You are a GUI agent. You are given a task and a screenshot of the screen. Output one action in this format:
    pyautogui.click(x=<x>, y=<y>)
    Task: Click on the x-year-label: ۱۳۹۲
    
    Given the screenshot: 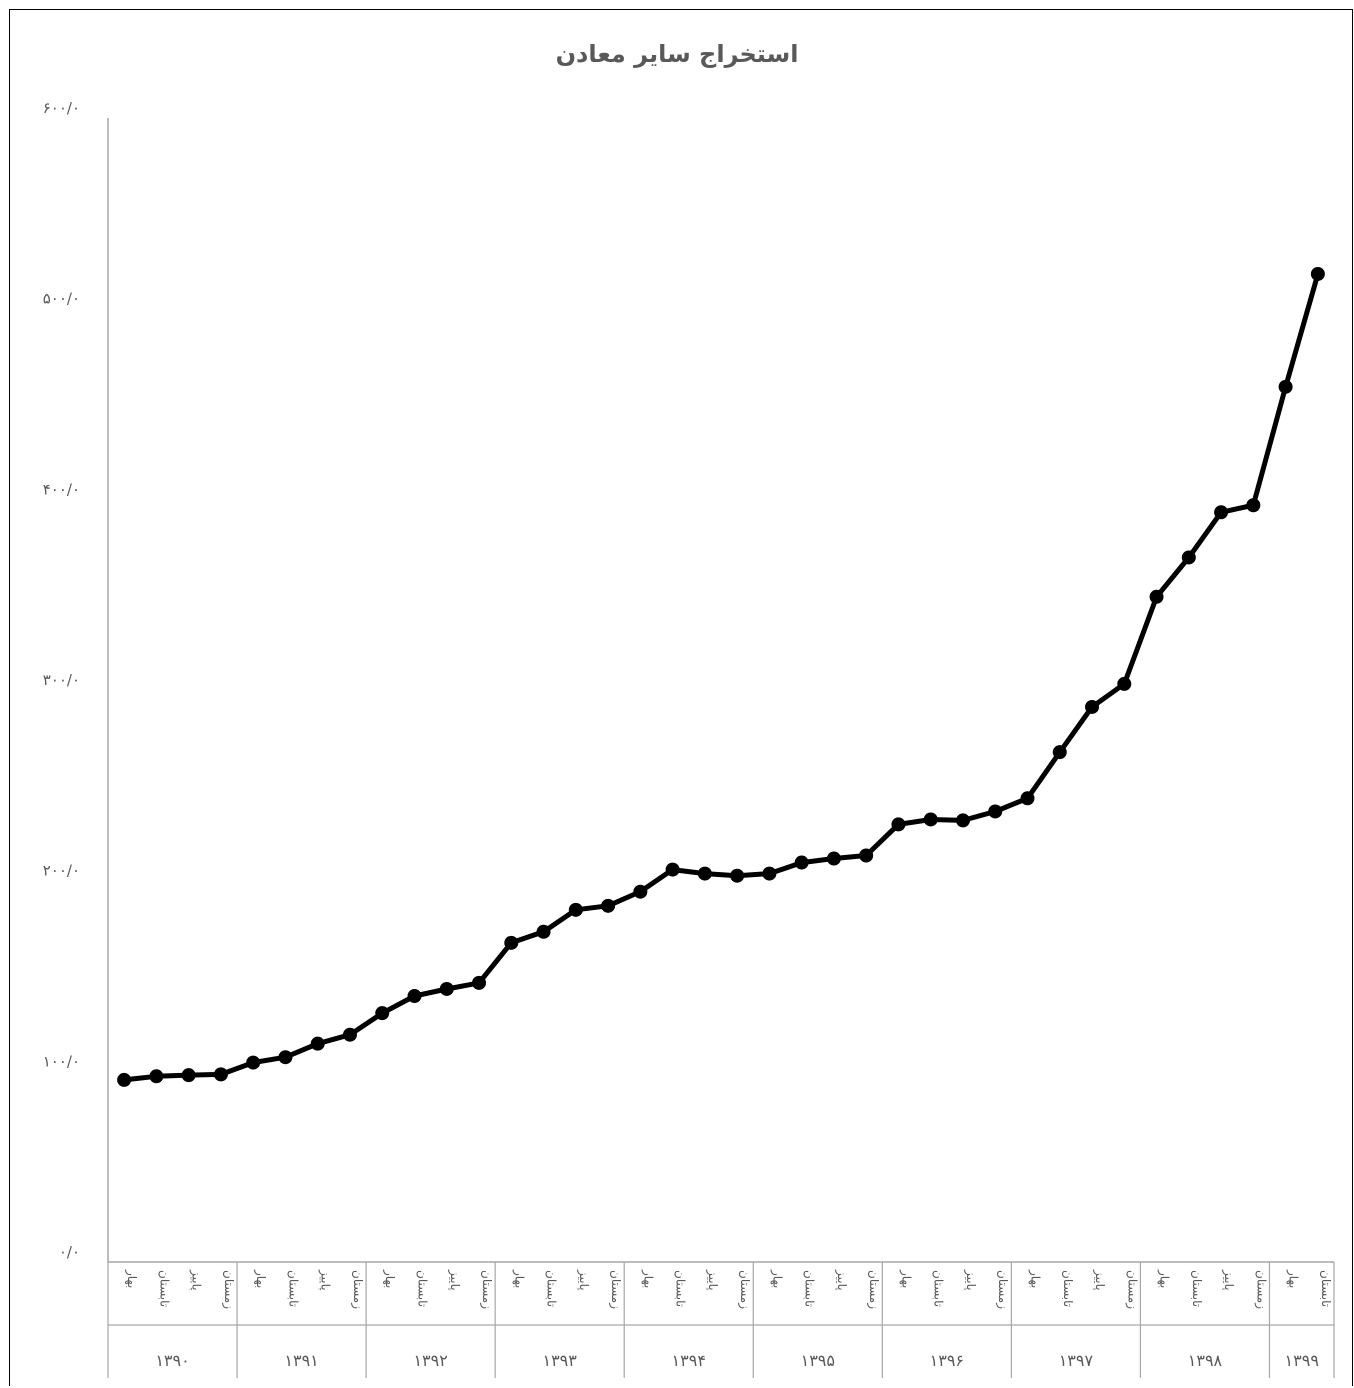 What is the action you would take?
    pyautogui.click(x=430, y=1360)
    